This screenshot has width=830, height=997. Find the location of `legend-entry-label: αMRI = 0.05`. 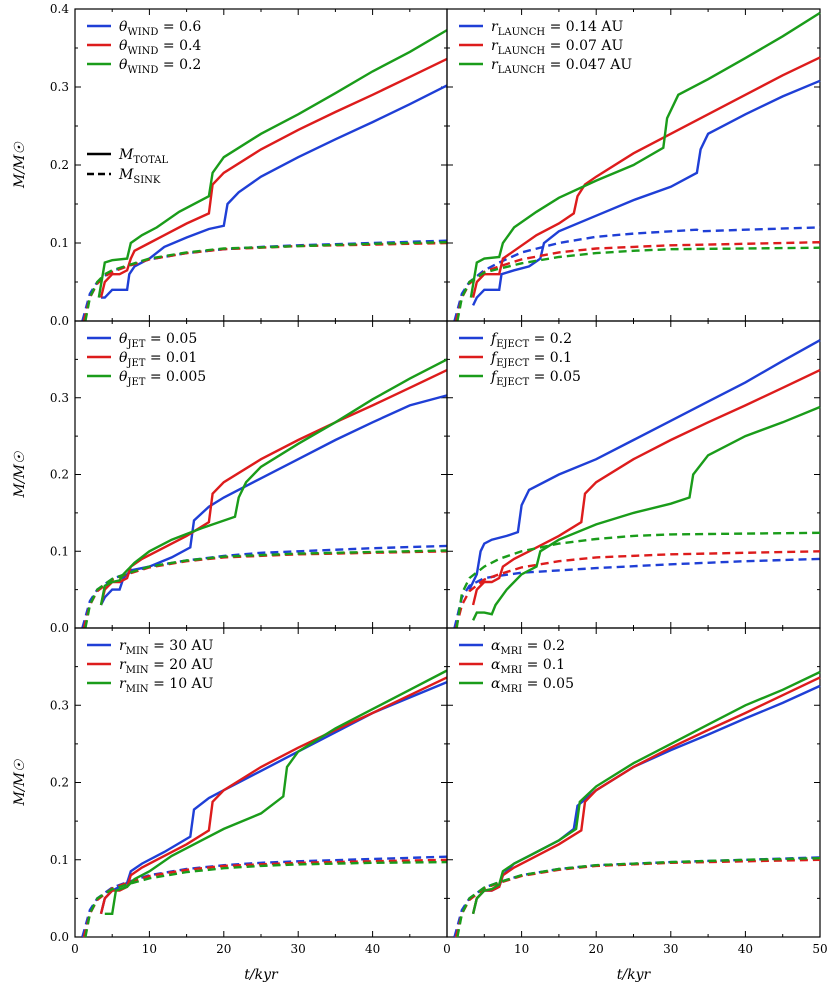

legend-entry-label: αMRI = 0.05 is located at coordinates (532, 685).